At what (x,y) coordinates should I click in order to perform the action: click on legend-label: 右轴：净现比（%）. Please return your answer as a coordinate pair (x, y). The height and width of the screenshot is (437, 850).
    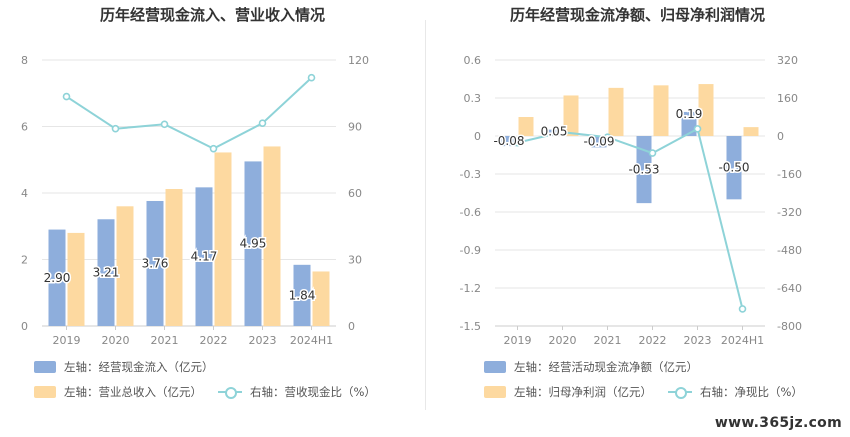
    Looking at the image, I should click on (751, 392).